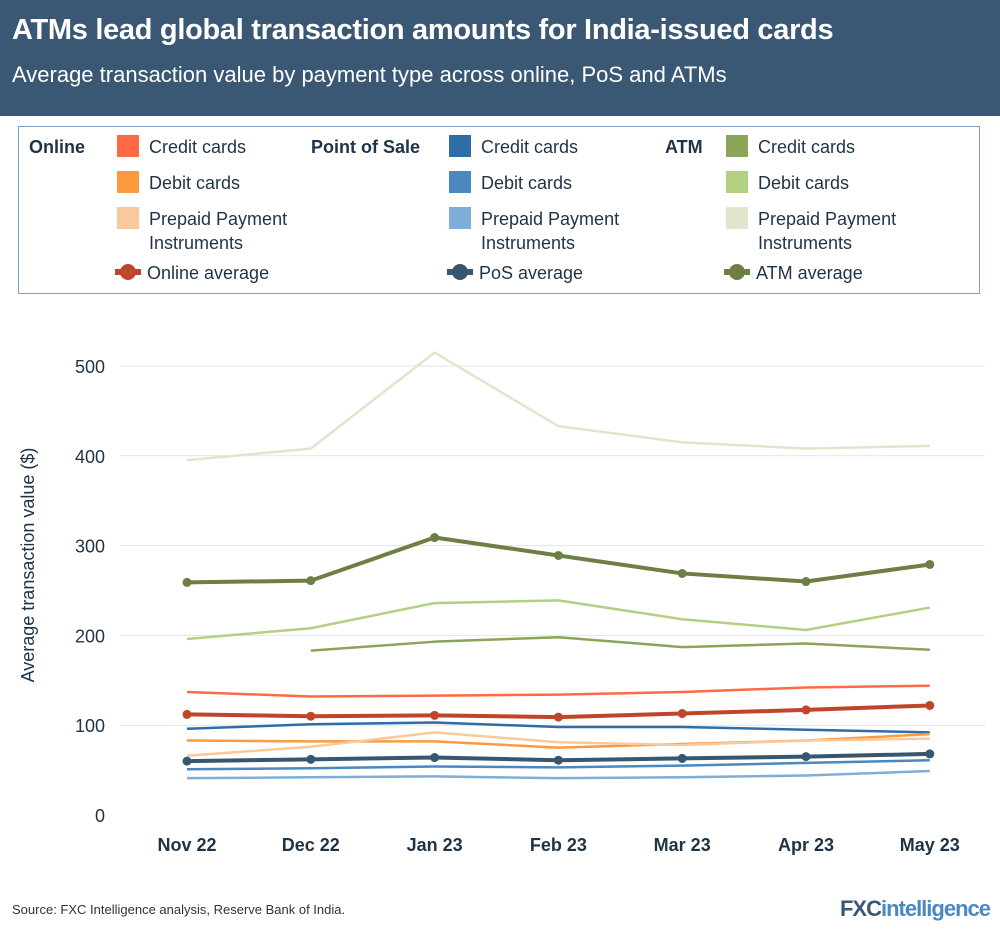 This screenshot has height=937, width=1000. I want to click on legend-group-online: Online, so click(57, 147).